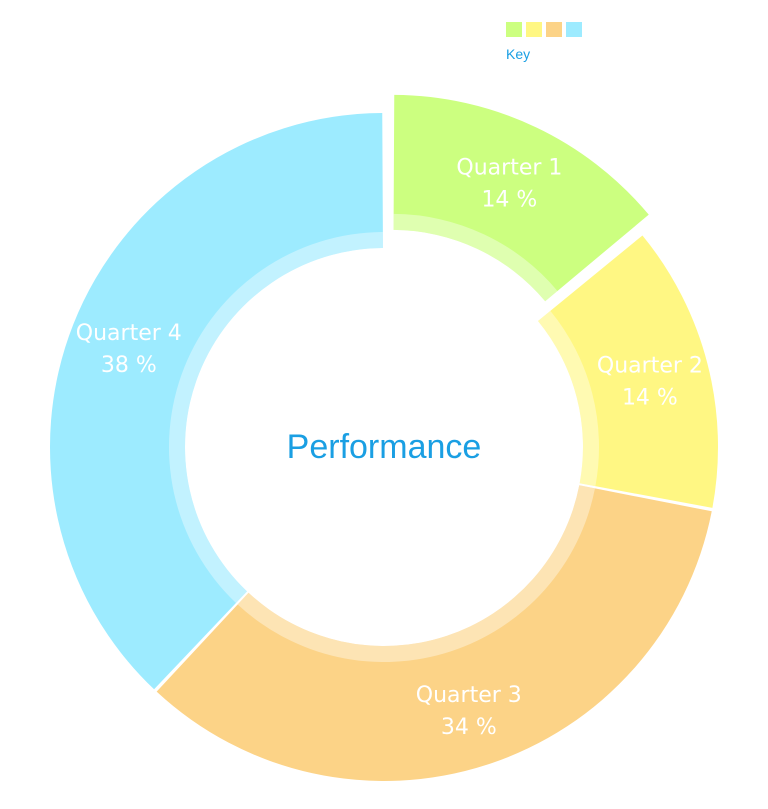  Describe the element at coordinates (469, 695) in the screenshot. I see `slice-name-label: Quarter 3` at that location.